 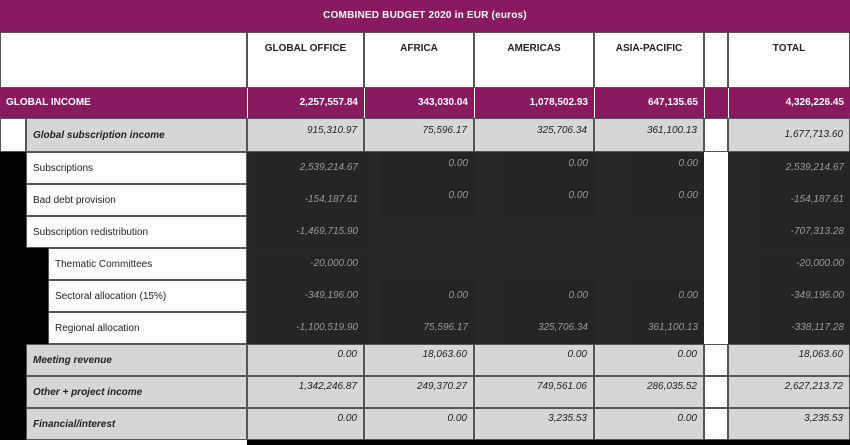 What do you see at coordinates (136, 360) in the screenshot?
I see `row-label: Meeting revenue` at bounding box center [136, 360].